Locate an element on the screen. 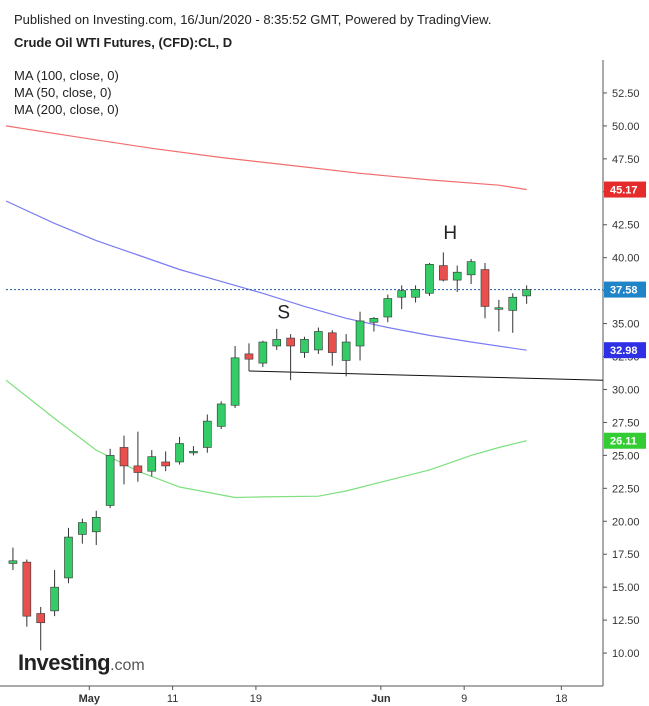  x-tick-label: 11 is located at coordinates (172, 699).